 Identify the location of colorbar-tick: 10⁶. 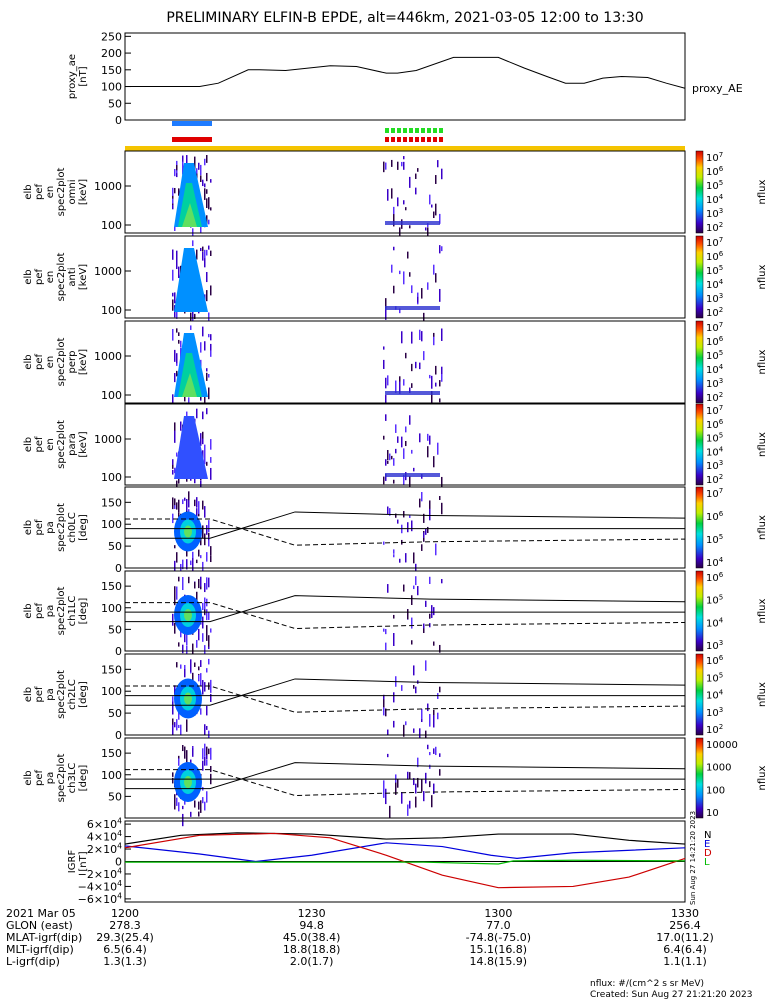
(715, 341).